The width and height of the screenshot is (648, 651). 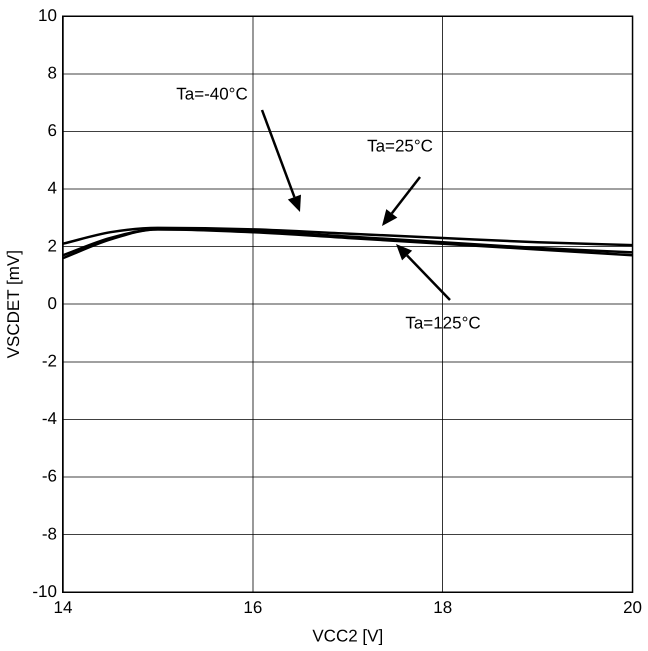 I want to click on y-tick-label: -4, so click(x=49, y=418).